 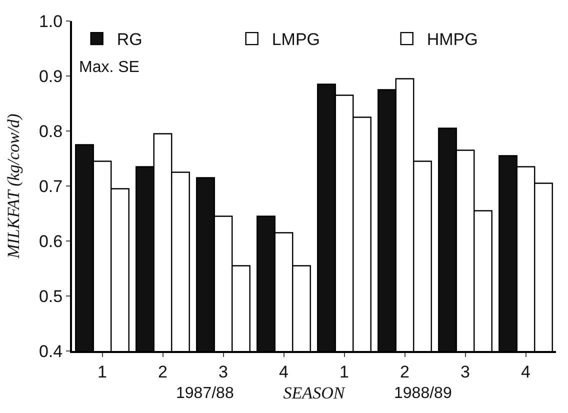 What do you see at coordinates (50, 241) in the screenshot?
I see `y-tick-label: 0.6` at bounding box center [50, 241].